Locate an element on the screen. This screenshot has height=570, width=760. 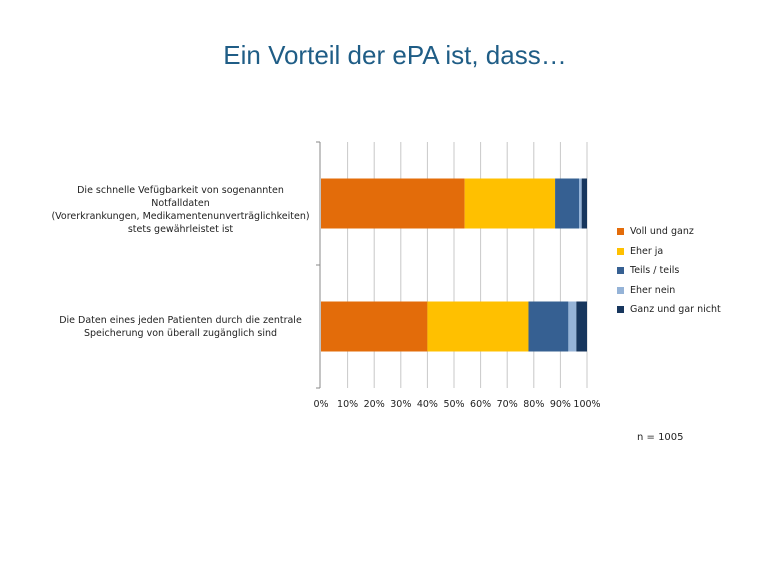
x-tick-label: 0% is located at coordinates (320, 404).